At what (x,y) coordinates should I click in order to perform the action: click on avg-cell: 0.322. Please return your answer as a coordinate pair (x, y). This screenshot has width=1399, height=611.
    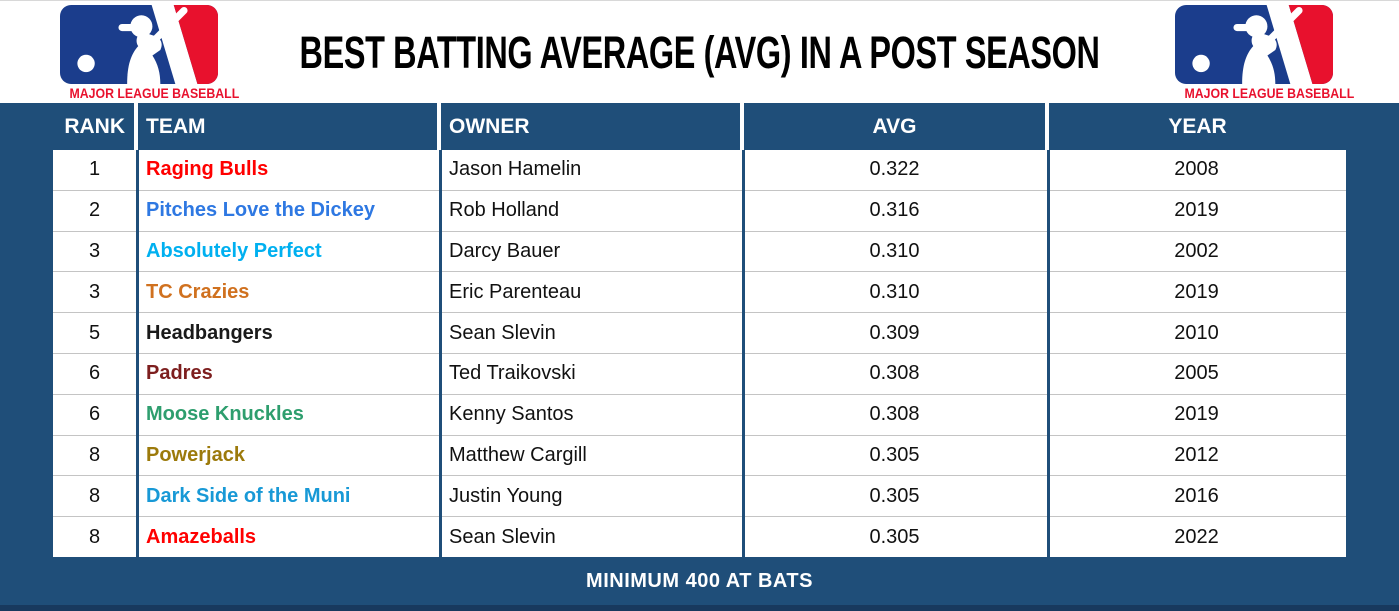
    Looking at the image, I should click on (894, 169).